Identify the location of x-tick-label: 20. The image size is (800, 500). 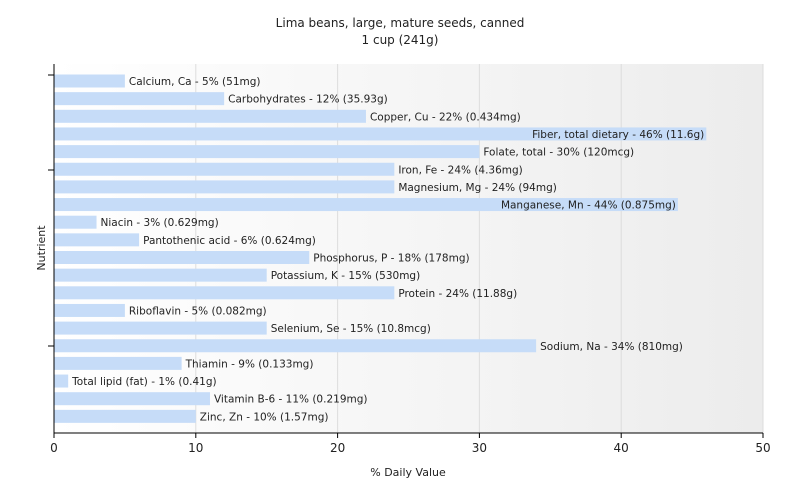
(337, 448).